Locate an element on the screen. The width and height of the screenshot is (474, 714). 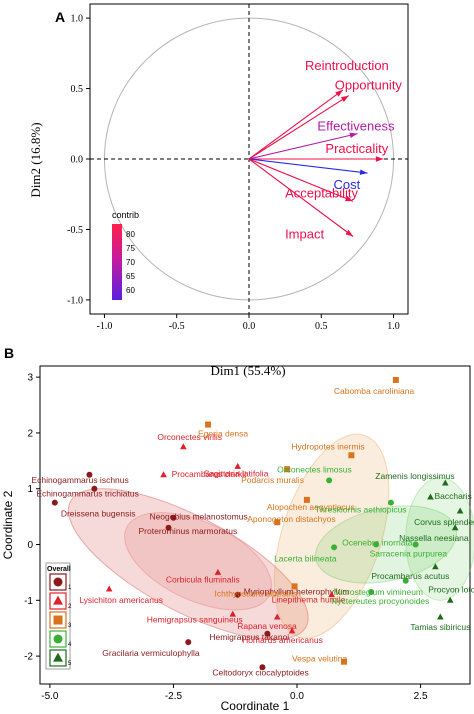
point-label: Lysichiton americanus is located at coordinates (121, 600).